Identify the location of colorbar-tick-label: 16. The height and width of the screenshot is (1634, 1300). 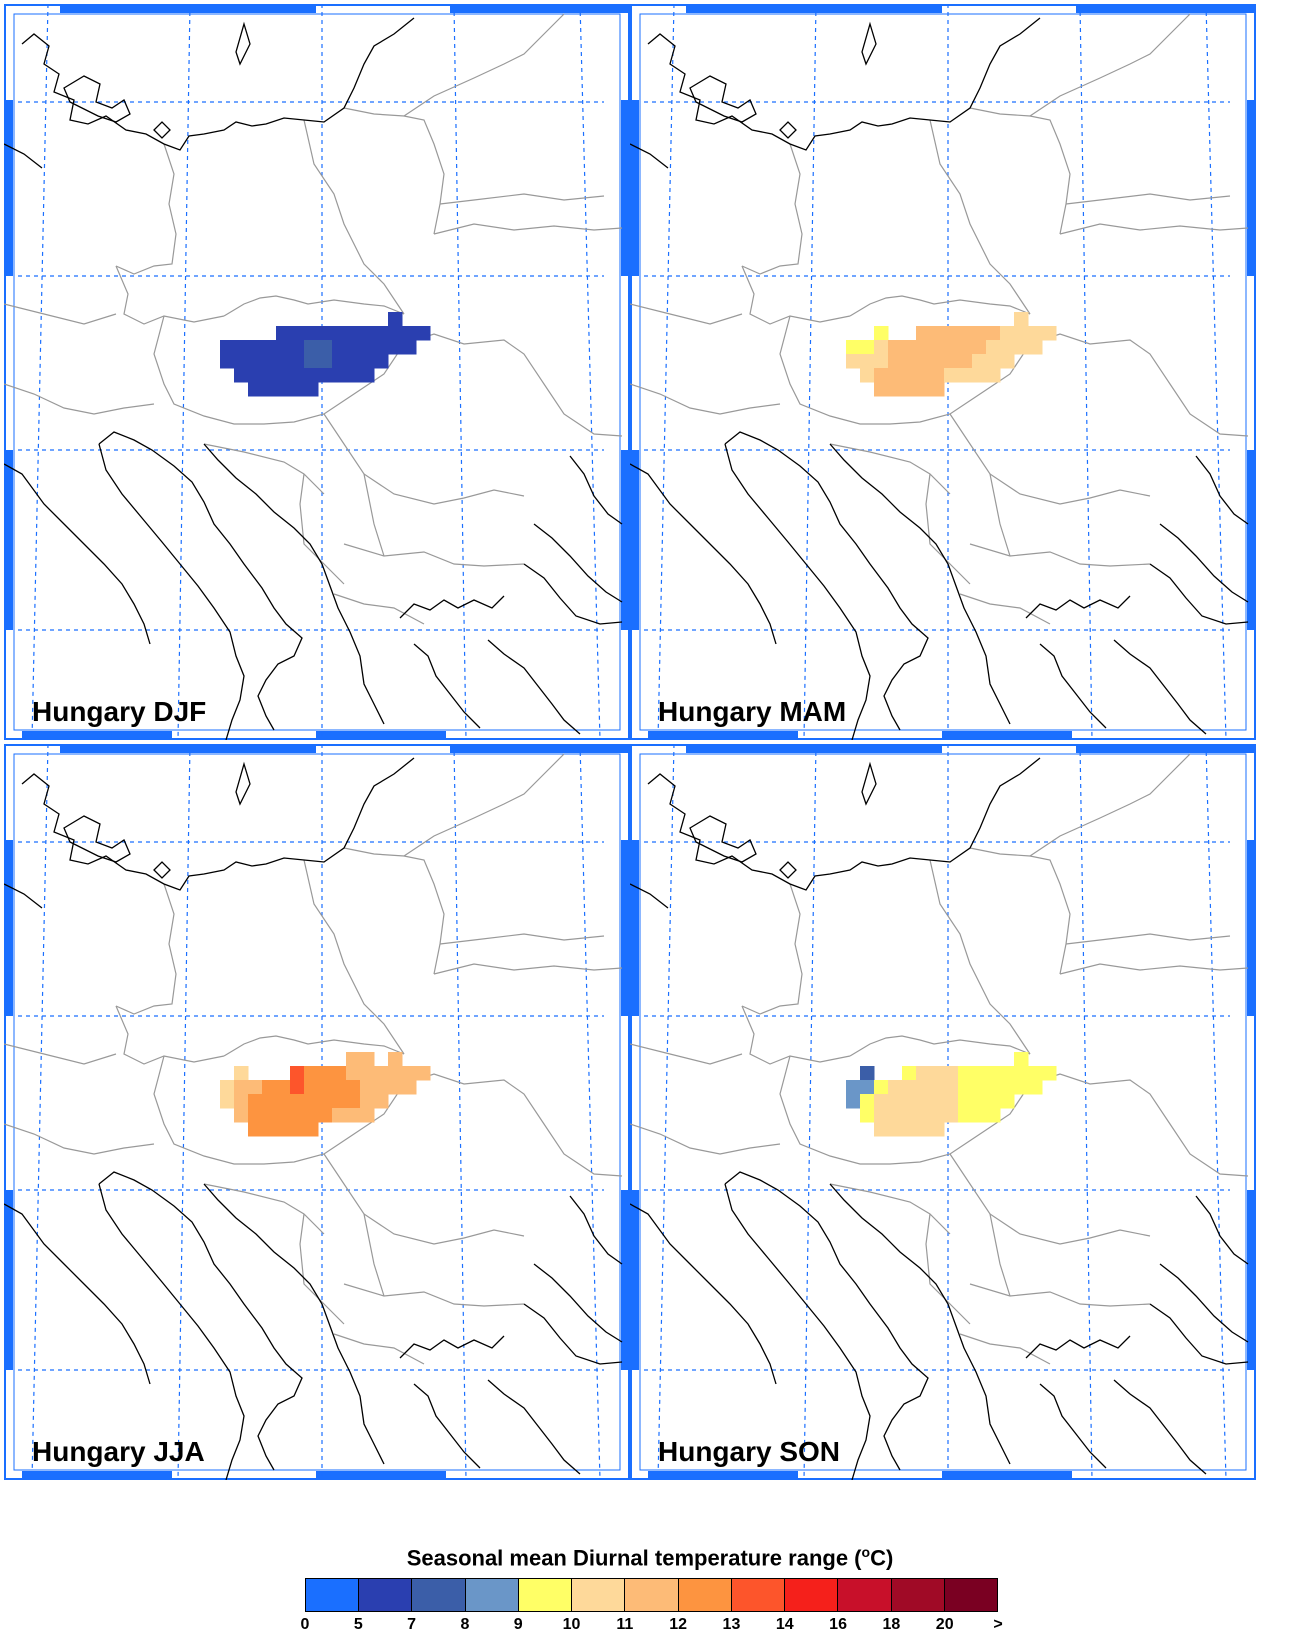
(838, 1624).